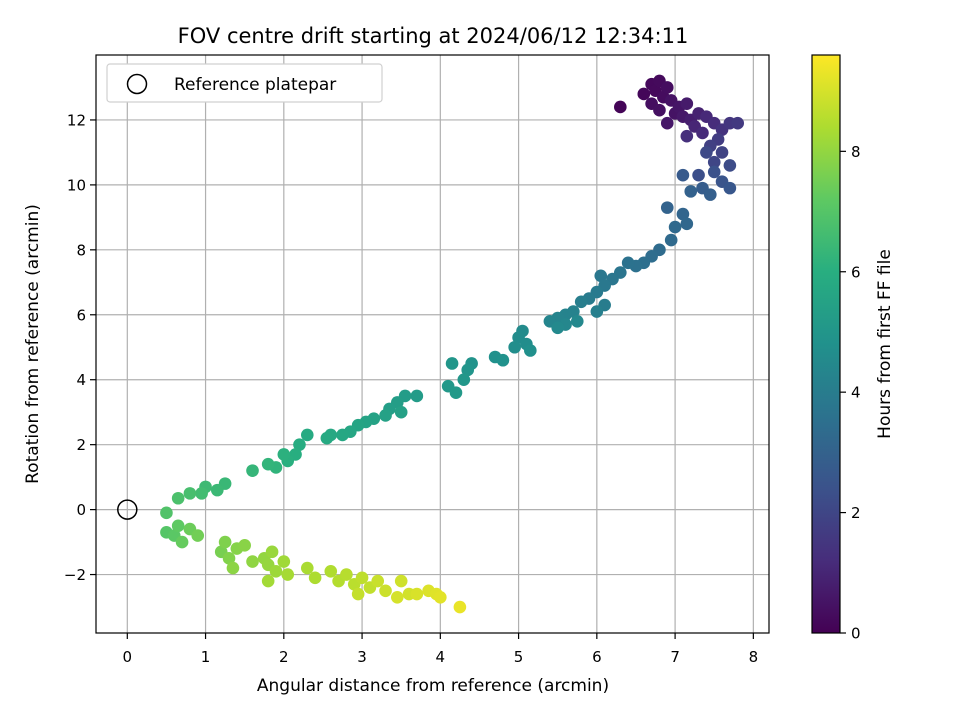 Image resolution: width=960 pixels, height=720 pixels. What do you see at coordinates (441, 657) in the screenshot?
I see `x-tick-label: 4` at bounding box center [441, 657].